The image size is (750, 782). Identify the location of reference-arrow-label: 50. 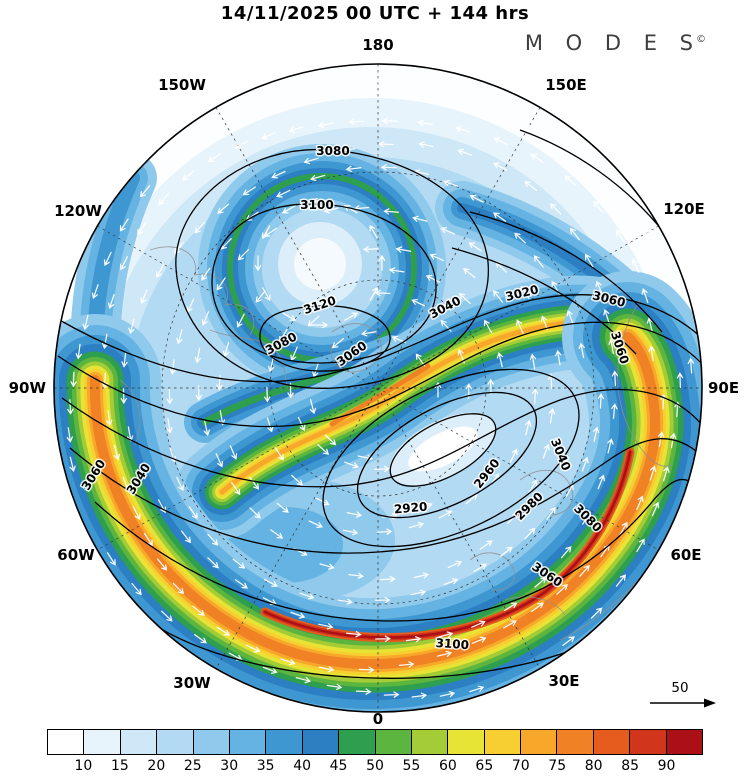
(679, 688).